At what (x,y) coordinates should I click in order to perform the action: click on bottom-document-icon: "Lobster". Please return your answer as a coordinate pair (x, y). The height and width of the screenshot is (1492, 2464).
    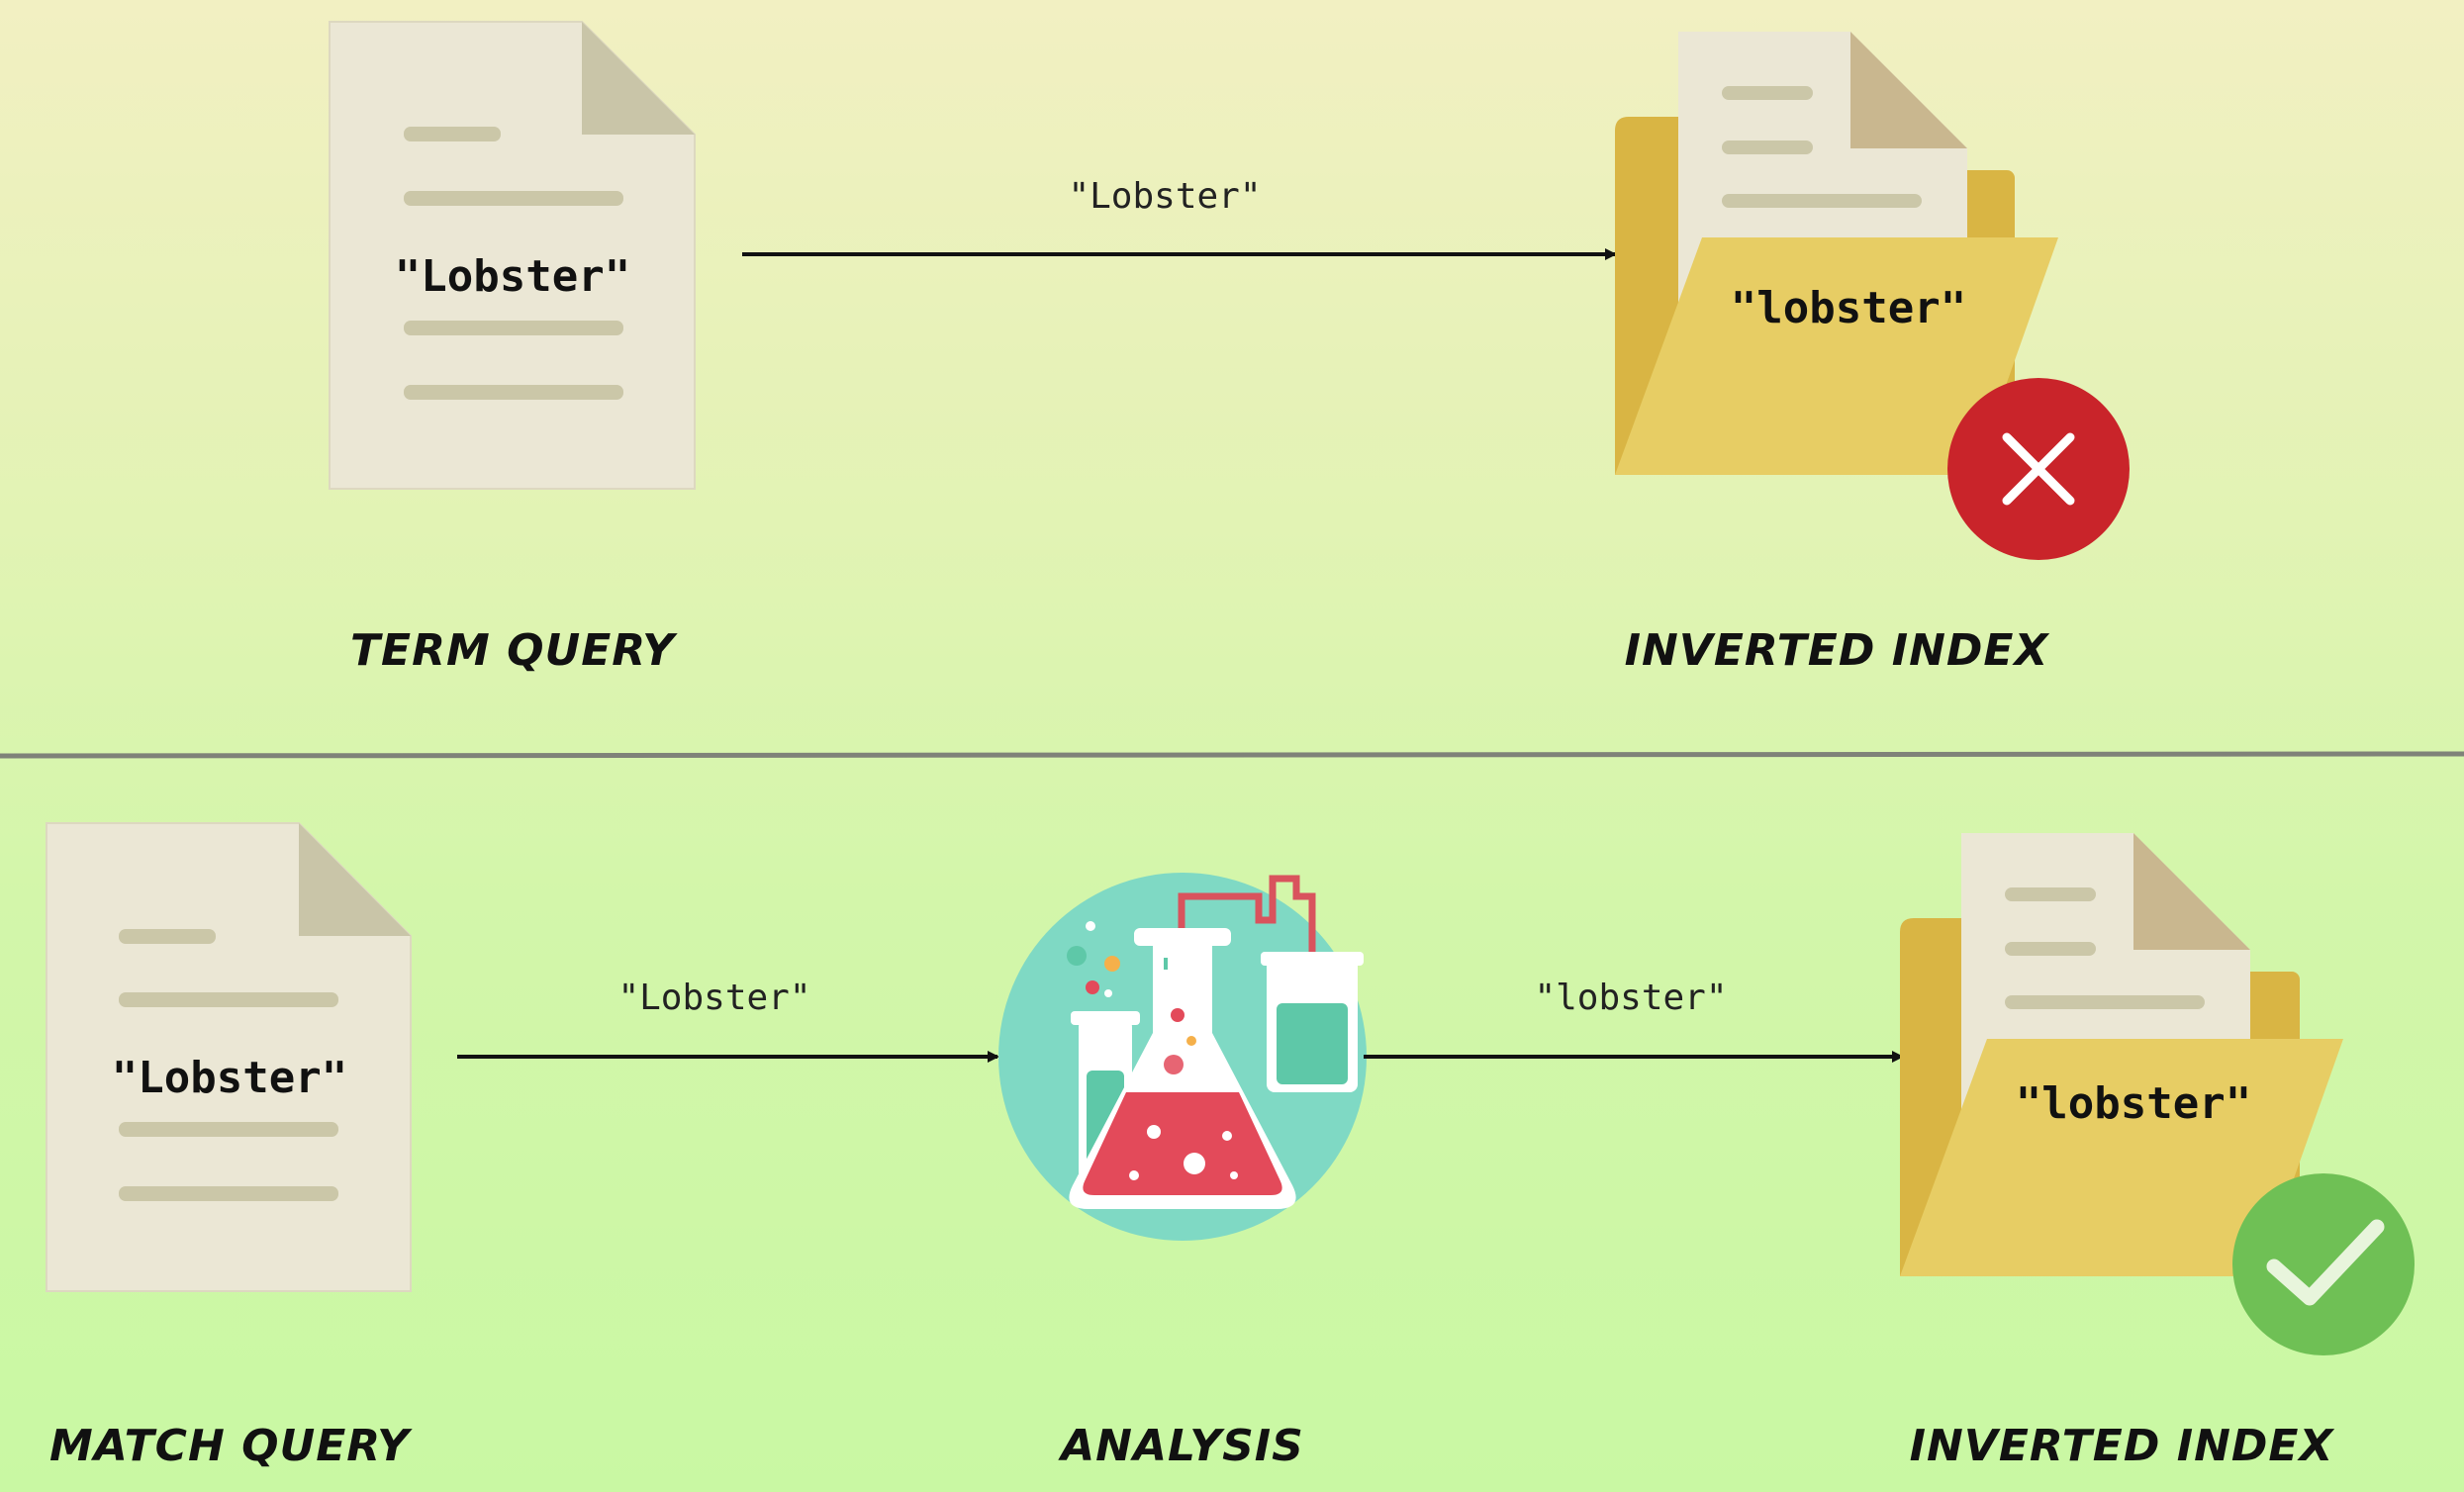
    Looking at the image, I should click on (229, 1057).